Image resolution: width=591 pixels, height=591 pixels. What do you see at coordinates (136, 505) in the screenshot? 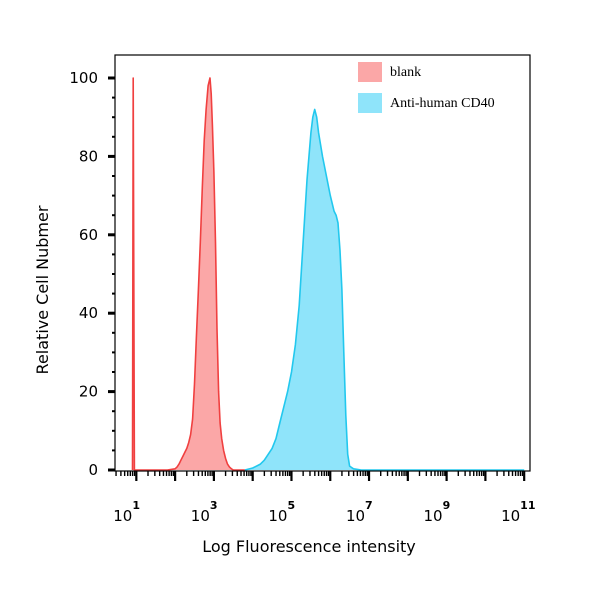
I see `x-tick-exponent: 1` at bounding box center [136, 505].